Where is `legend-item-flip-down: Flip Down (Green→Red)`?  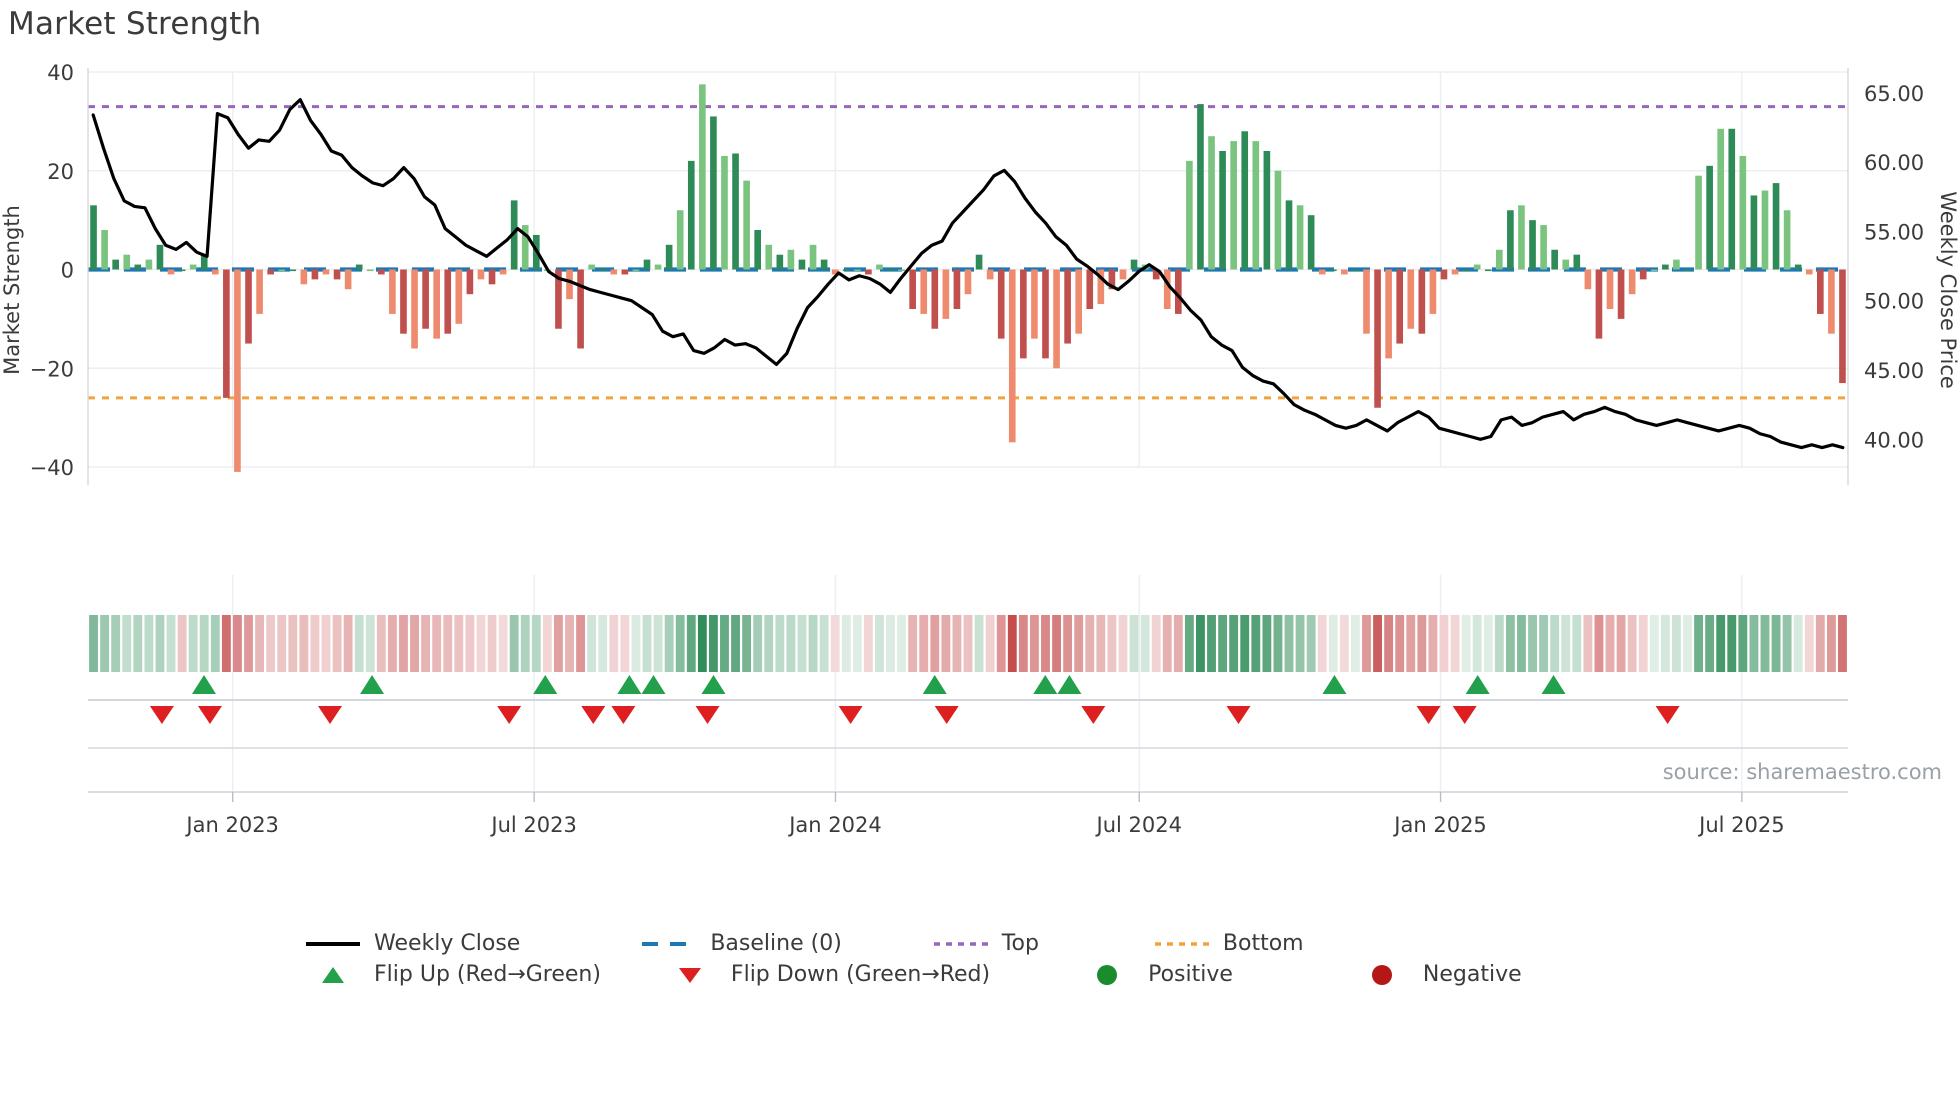
legend-item-flip-down: Flip Down (Green→Red) is located at coordinates (823, 975).